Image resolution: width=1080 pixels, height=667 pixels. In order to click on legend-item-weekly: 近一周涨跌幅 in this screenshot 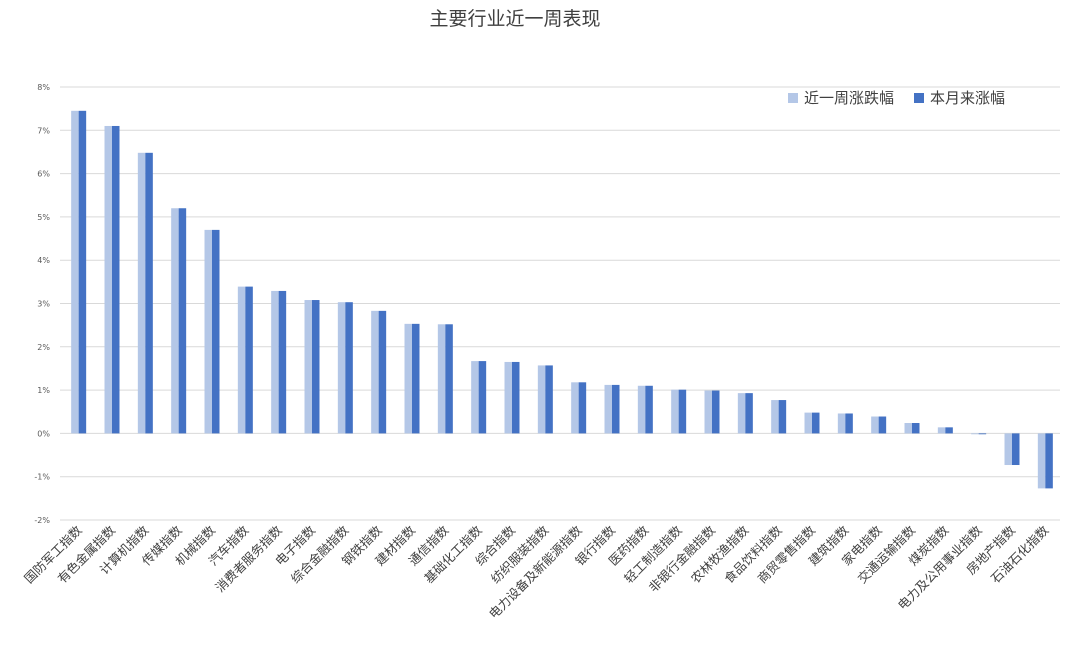, I will do `click(841, 97)`.